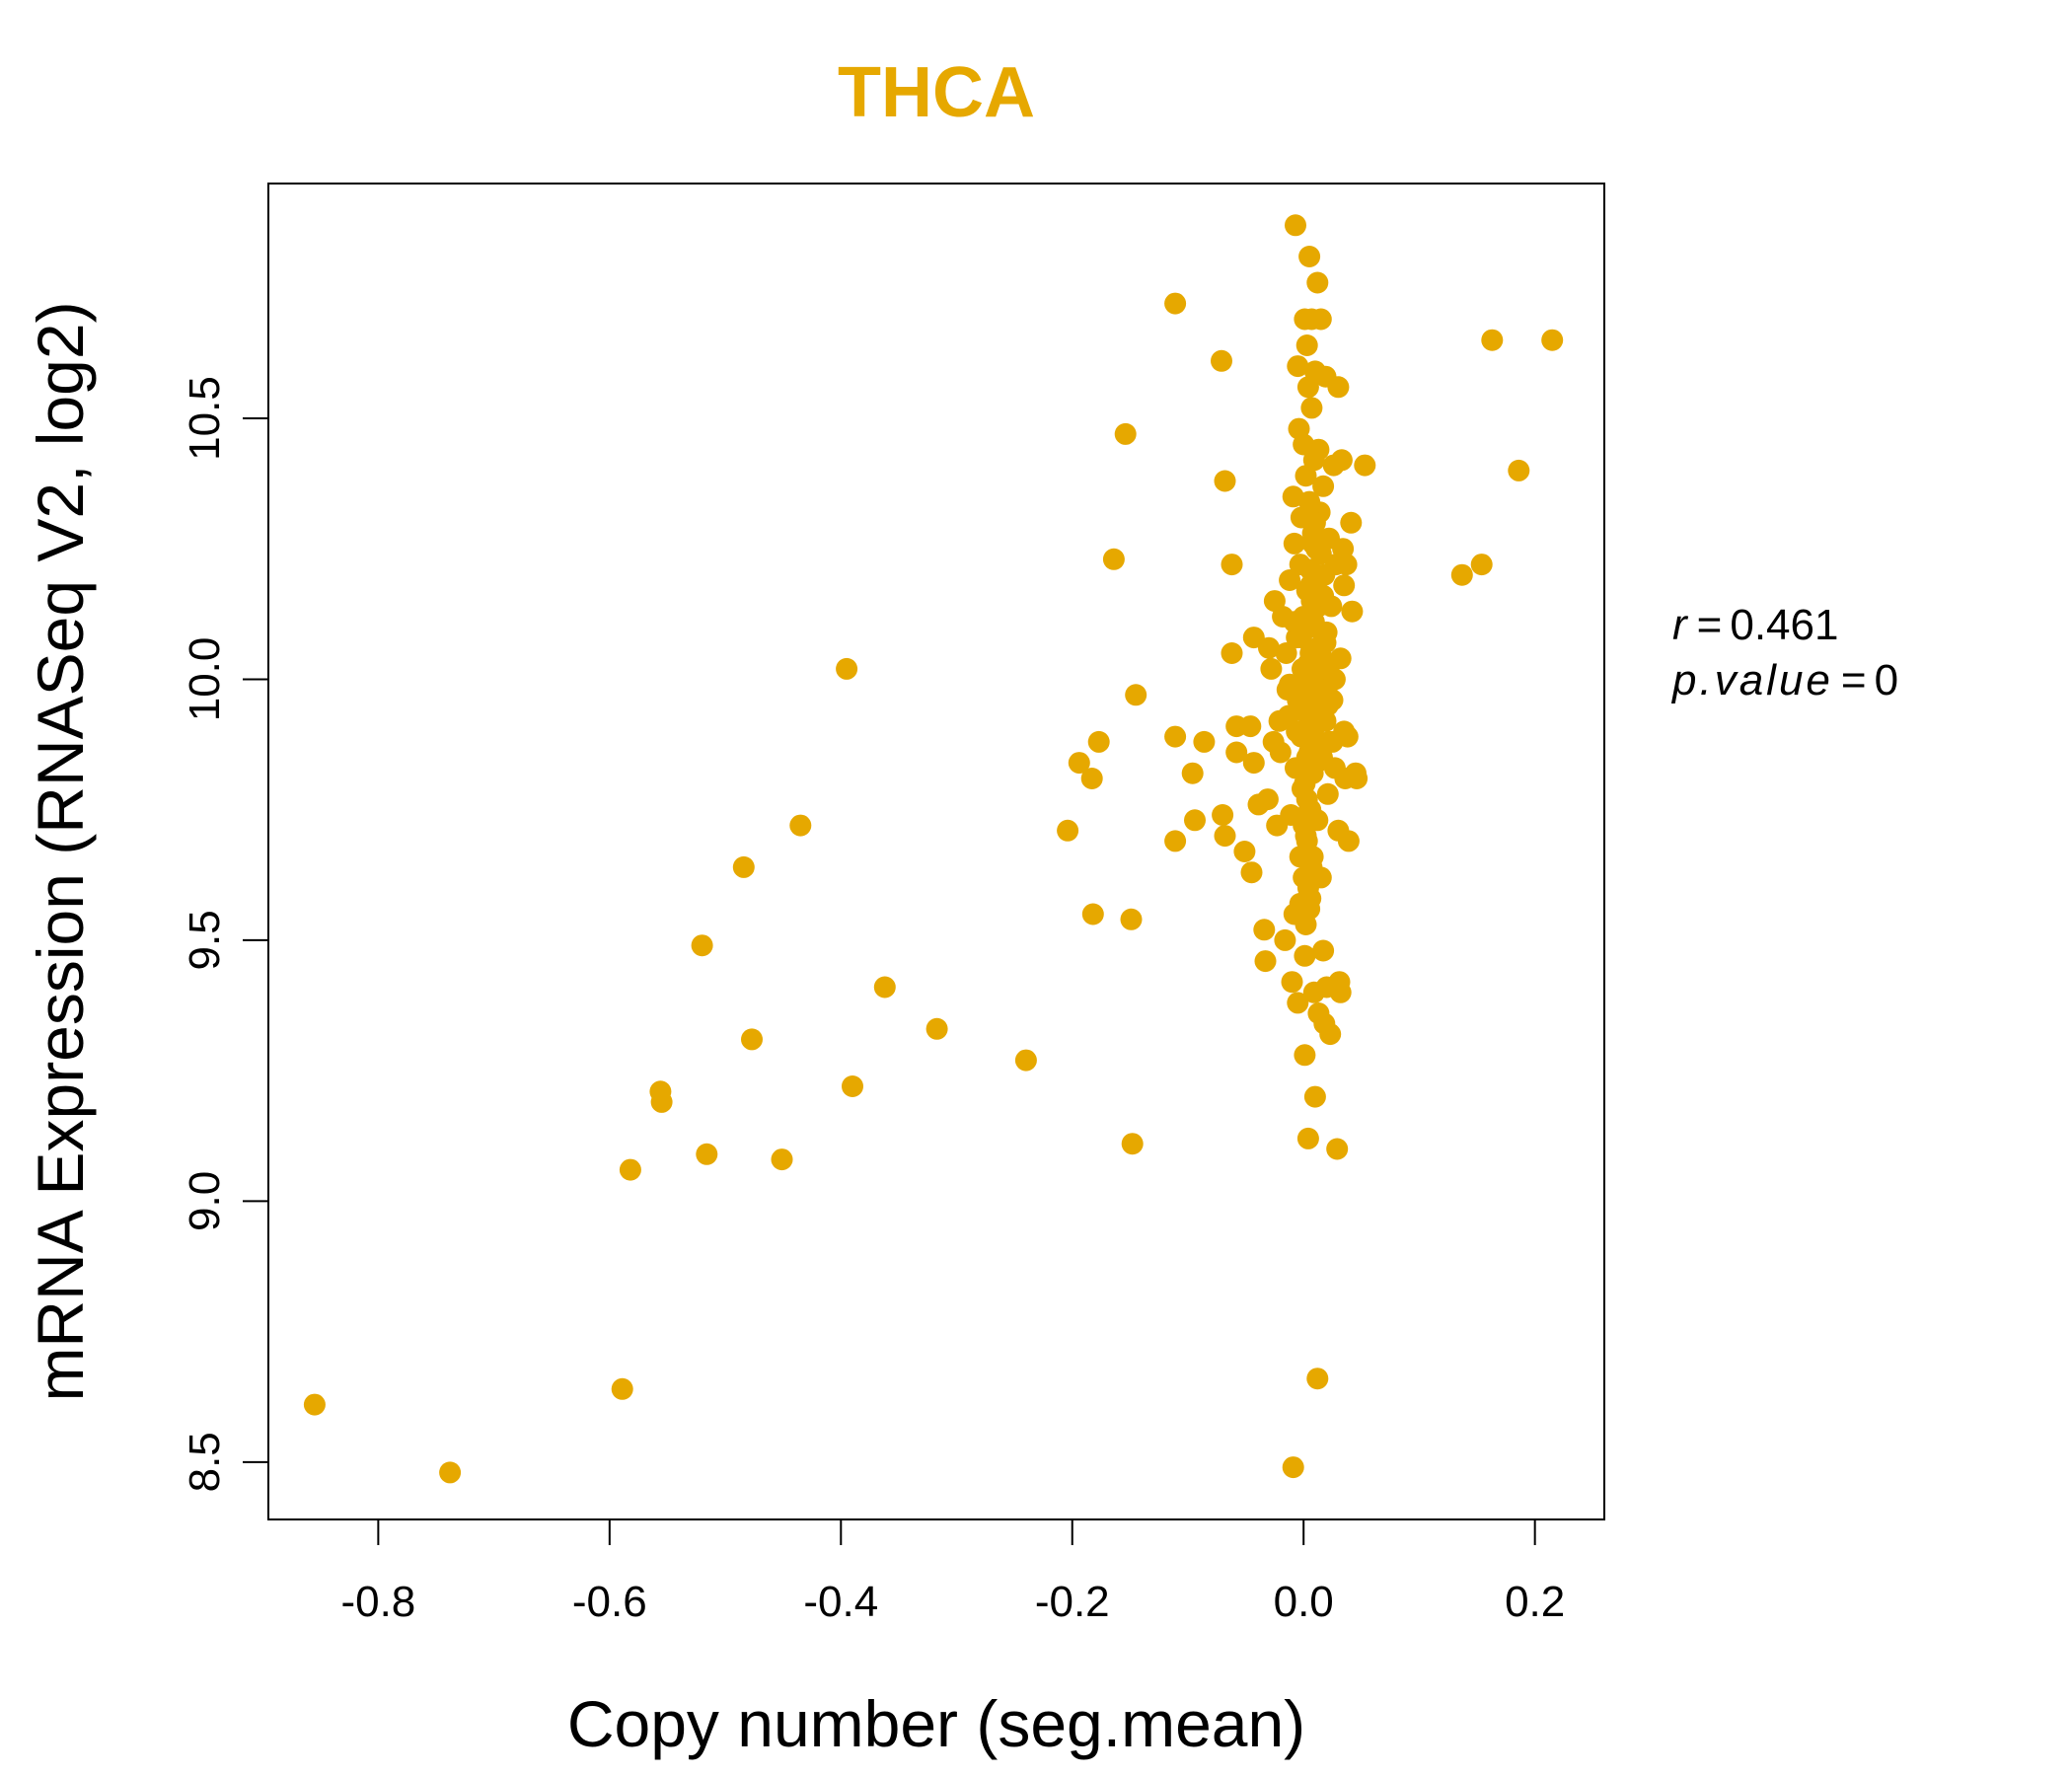 This screenshot has height=1776, width=2072. What do you see at coordinates (205, 418) in the screenshot?
I see `y-tick-label: 10.5` at bounding box center [205, 418].